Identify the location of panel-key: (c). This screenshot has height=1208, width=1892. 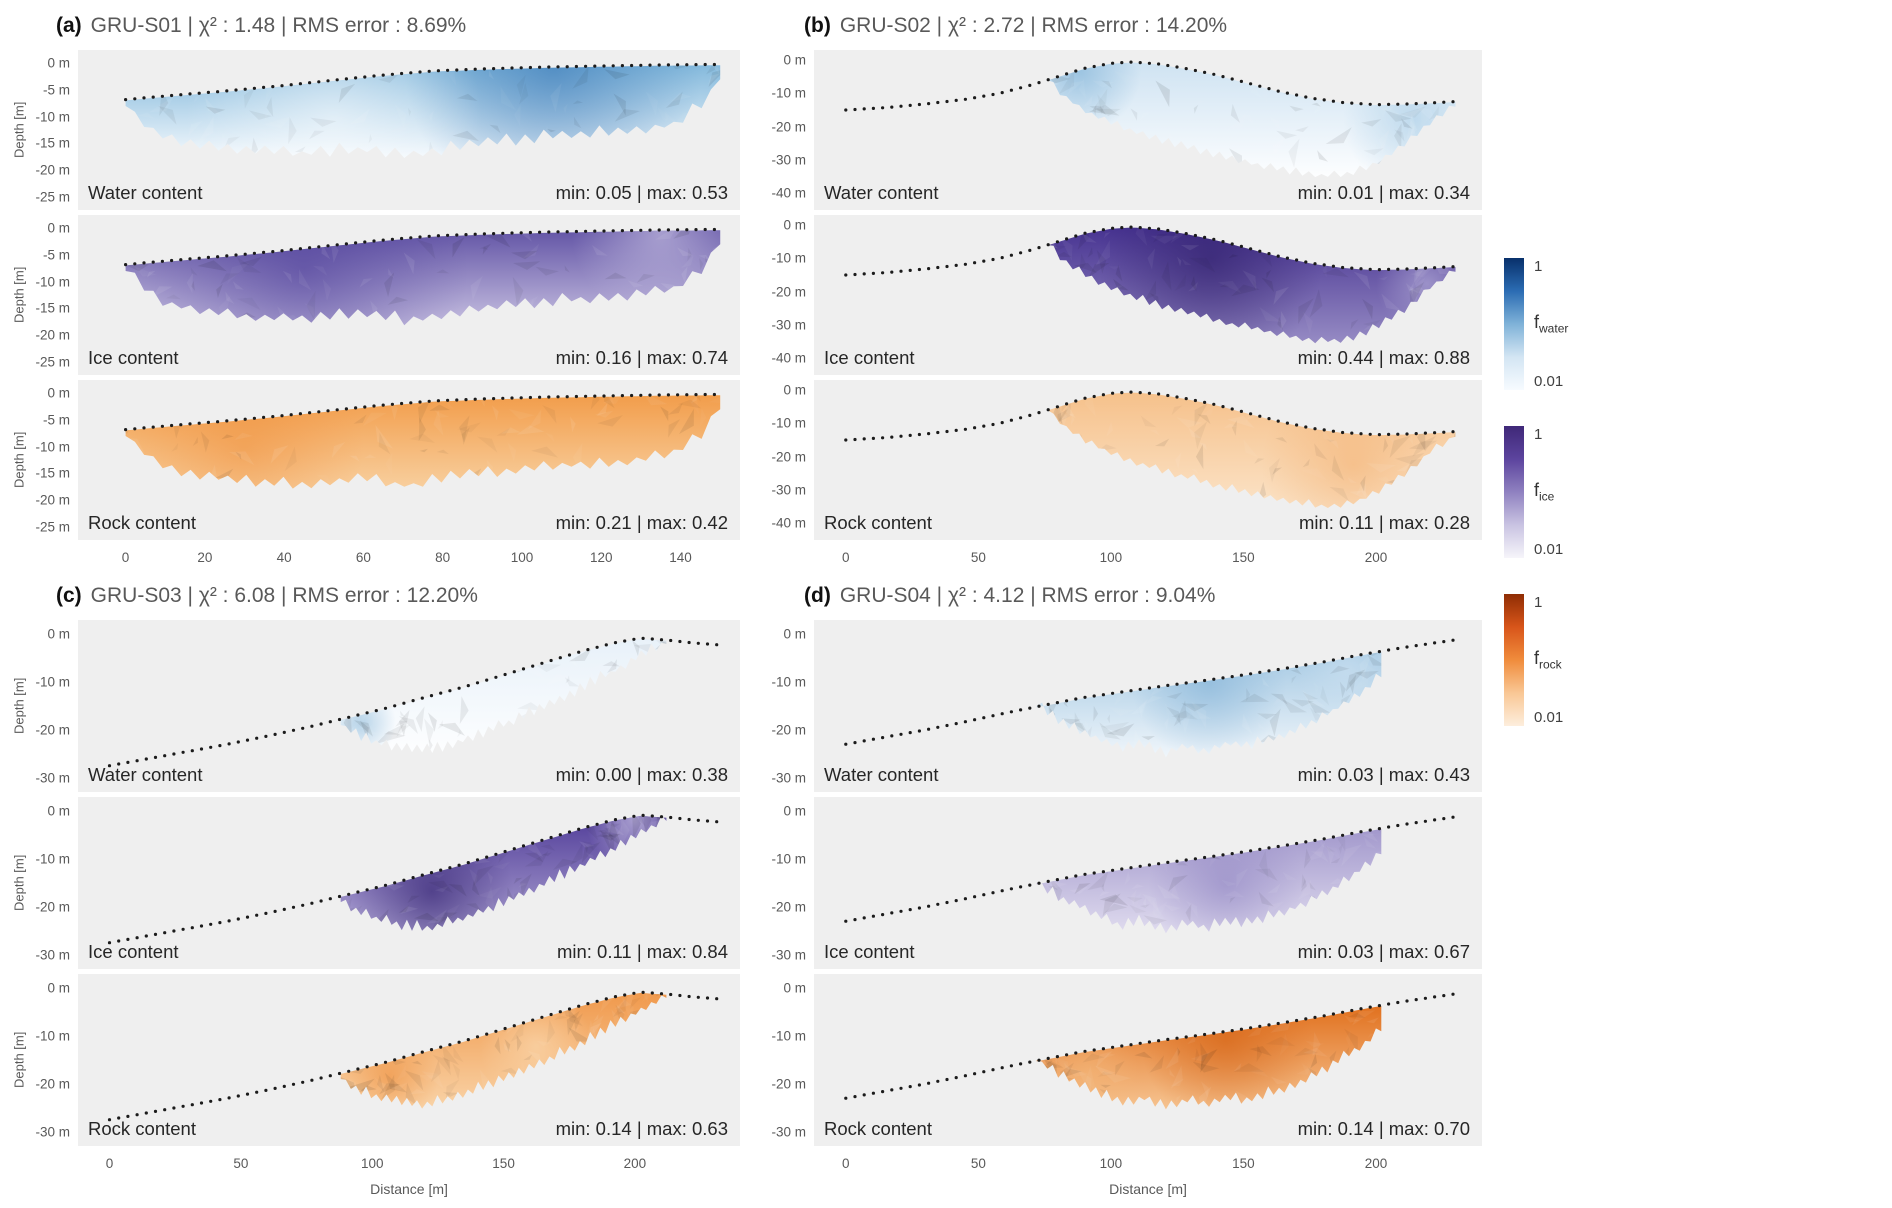
(69, 595).